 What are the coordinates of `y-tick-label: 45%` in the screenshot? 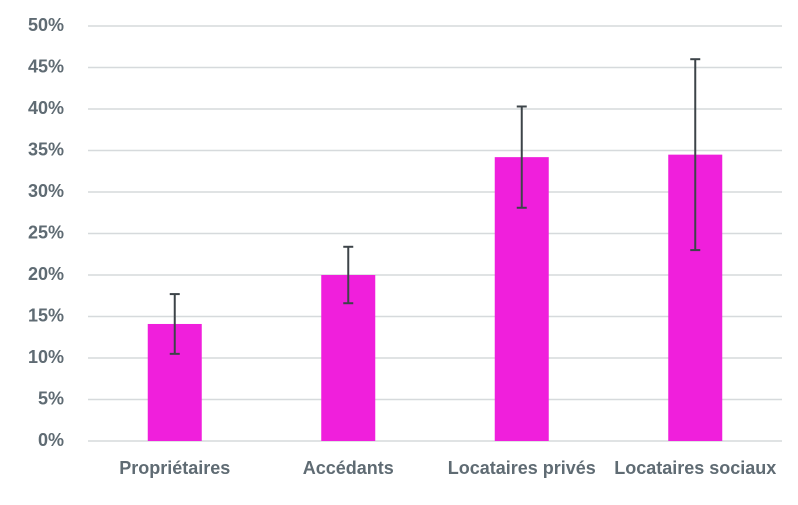 It's located at (46, 66).